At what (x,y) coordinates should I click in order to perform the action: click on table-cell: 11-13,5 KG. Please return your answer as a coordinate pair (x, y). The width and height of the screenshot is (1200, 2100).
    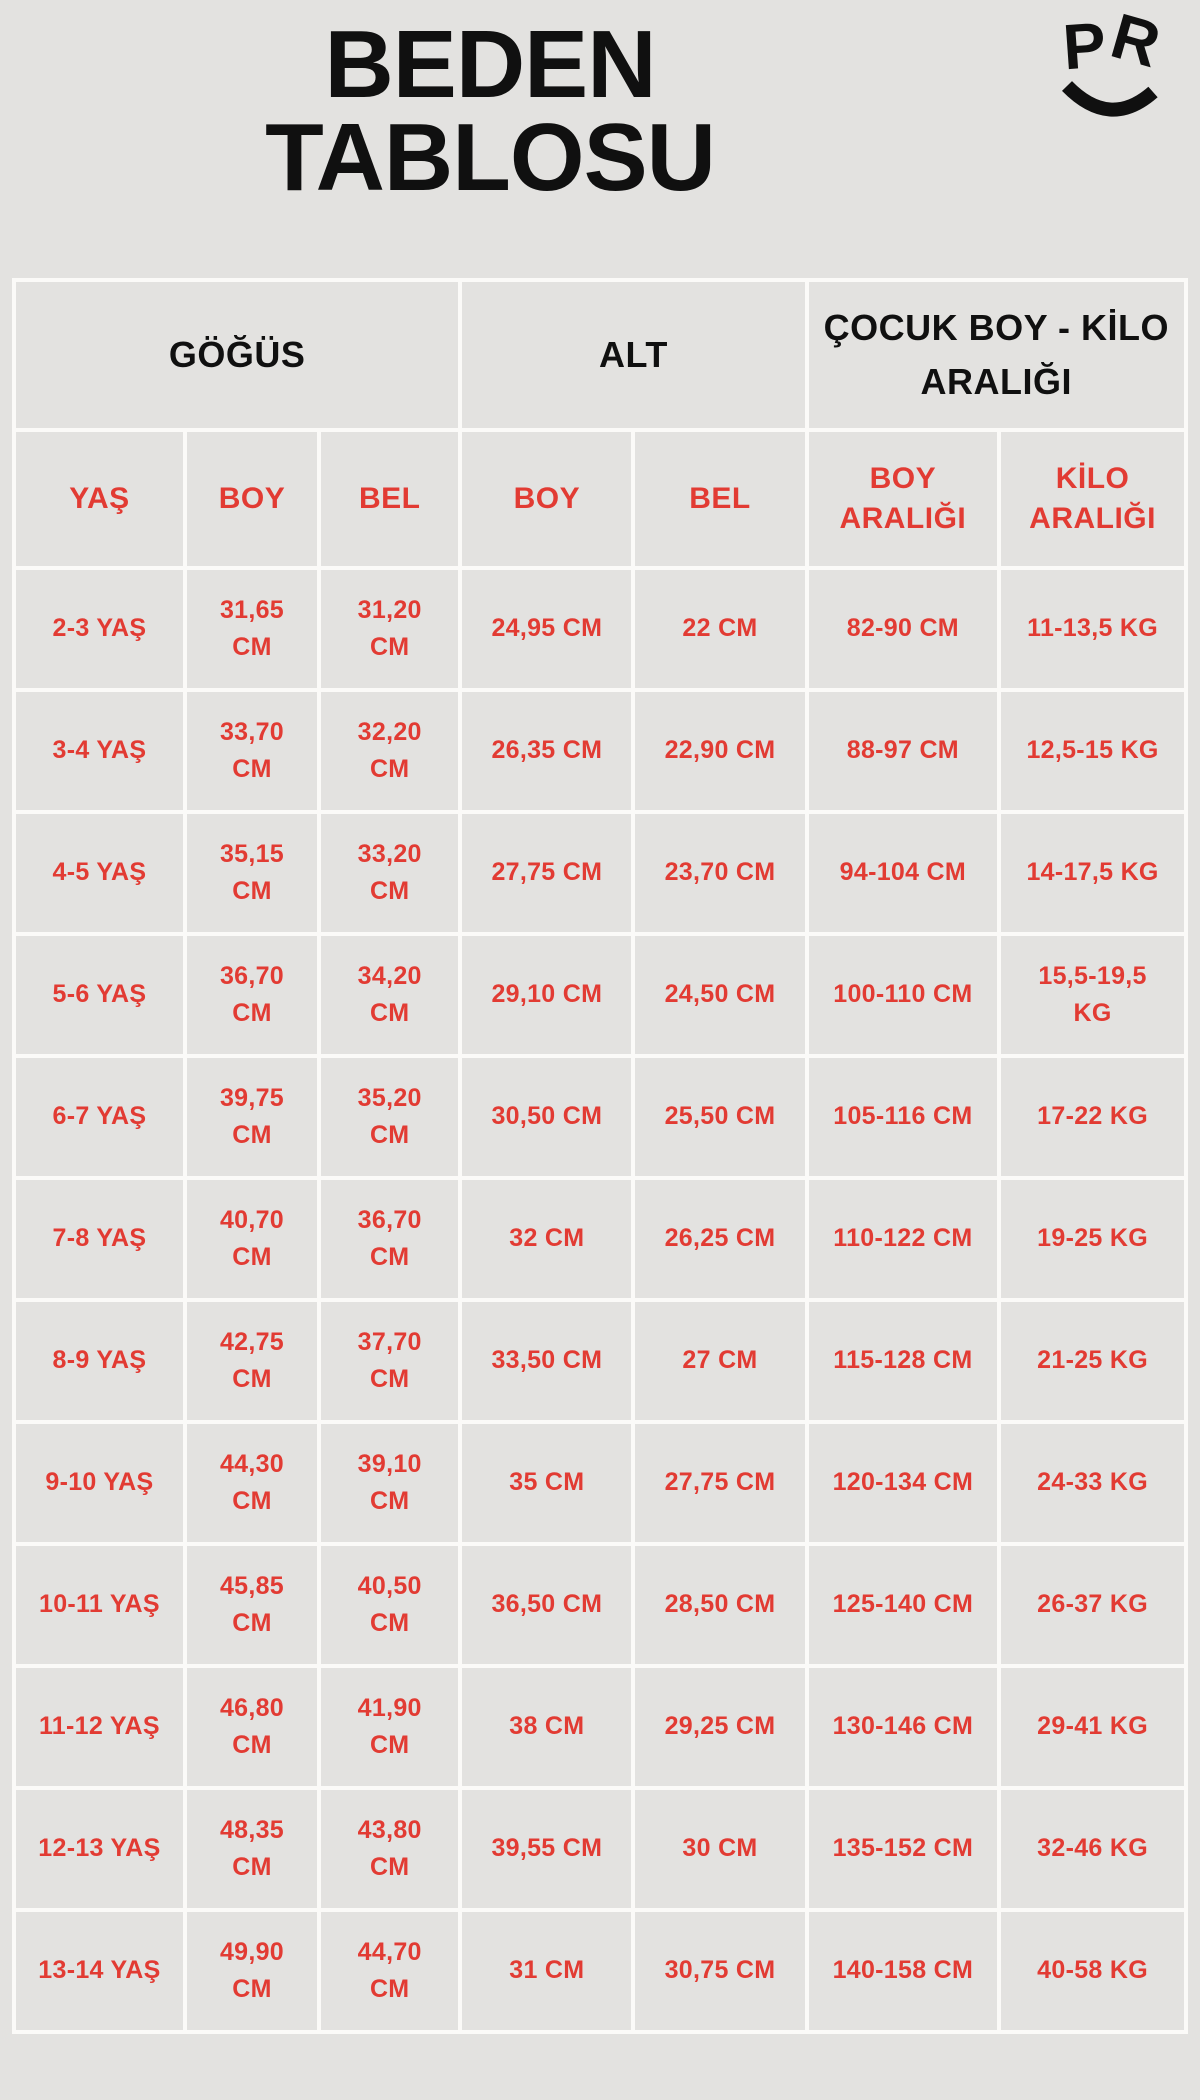
    Looking at the image, I should click on (1092, 629).